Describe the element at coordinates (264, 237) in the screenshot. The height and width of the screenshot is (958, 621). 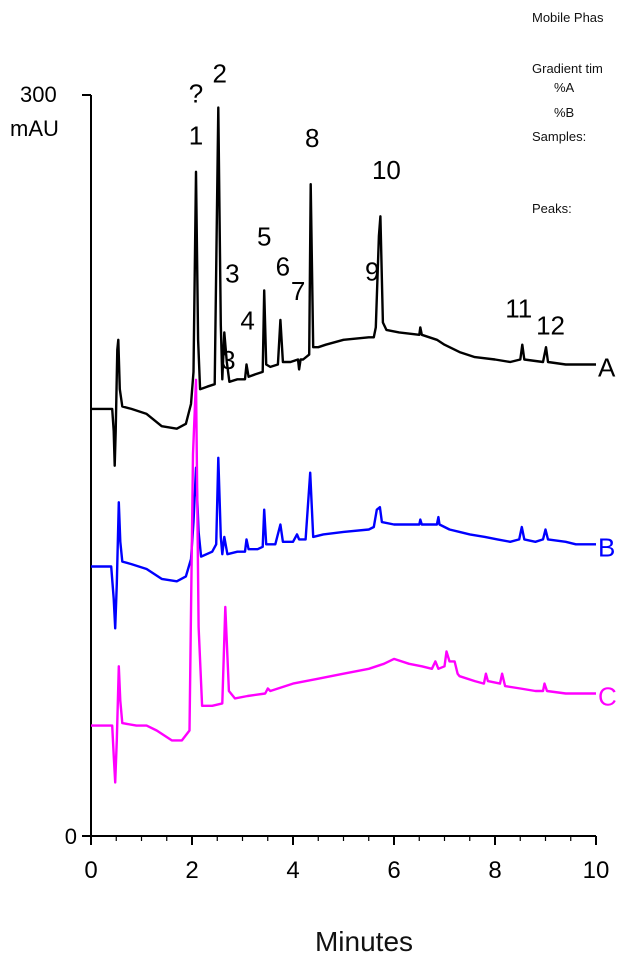
I see `peak-label: 5` at that location.